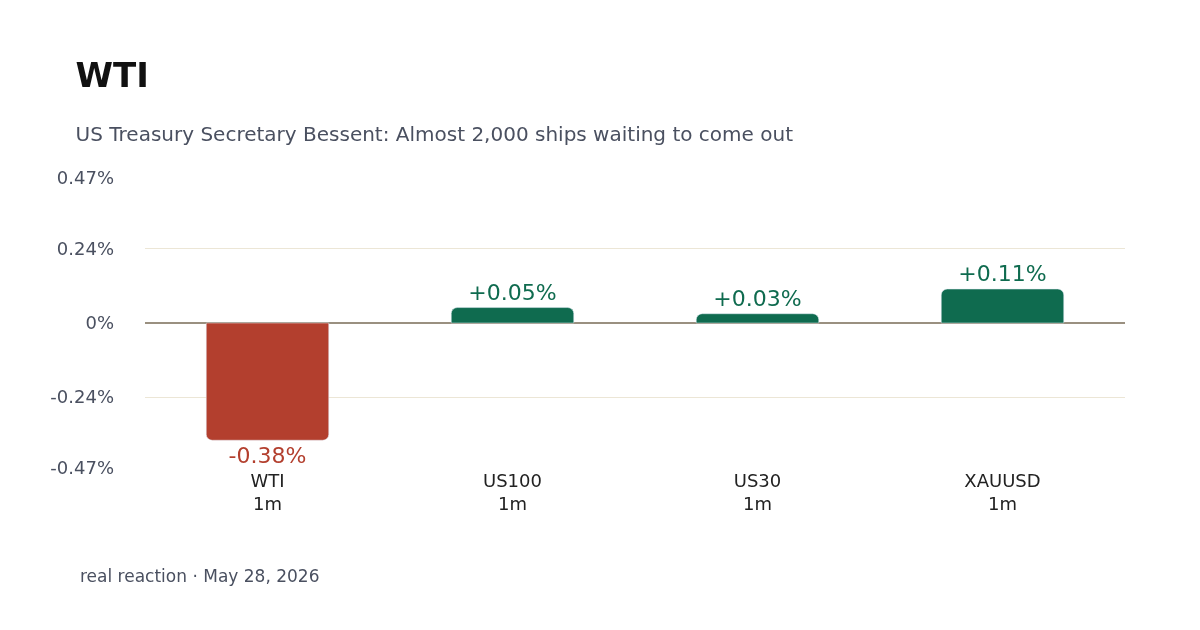  Describe the element at coordinates (512, 292) in the screenshot. I see `data-label: +0.05%` at that location.